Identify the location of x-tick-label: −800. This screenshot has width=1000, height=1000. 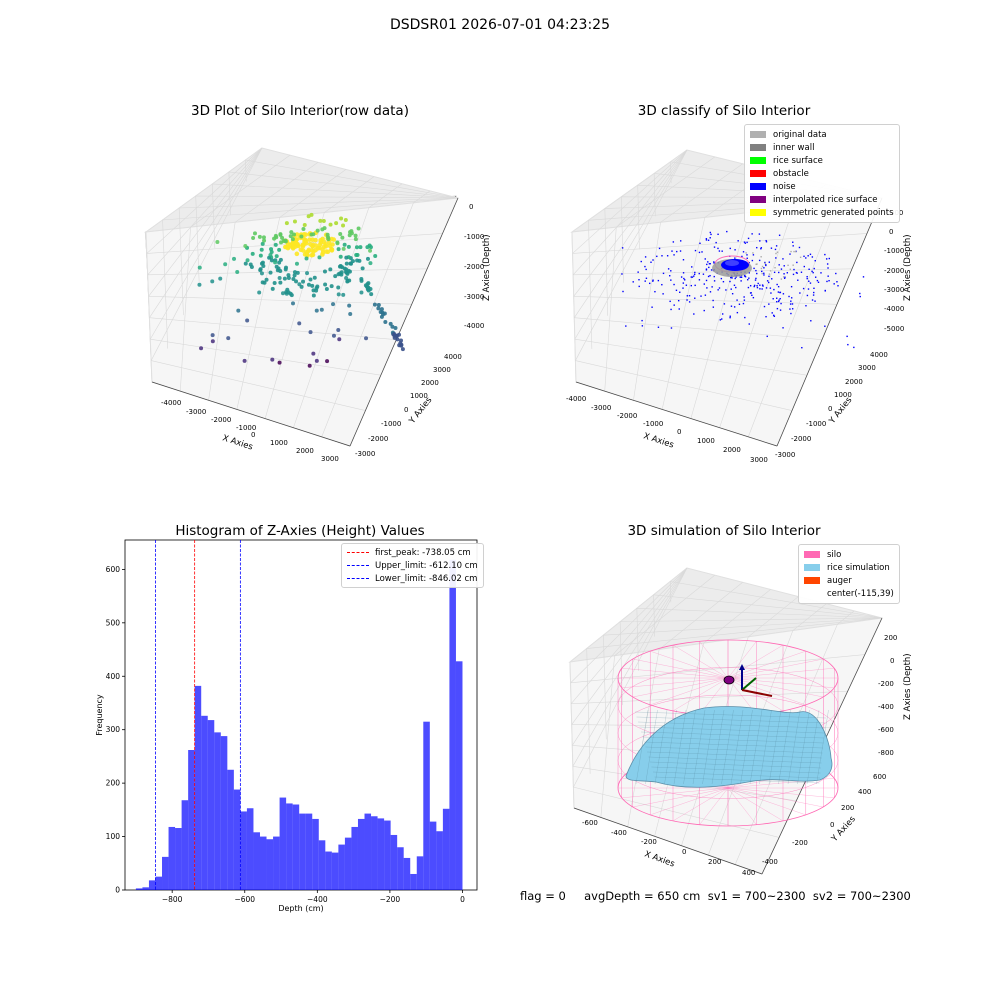
(172, 899).